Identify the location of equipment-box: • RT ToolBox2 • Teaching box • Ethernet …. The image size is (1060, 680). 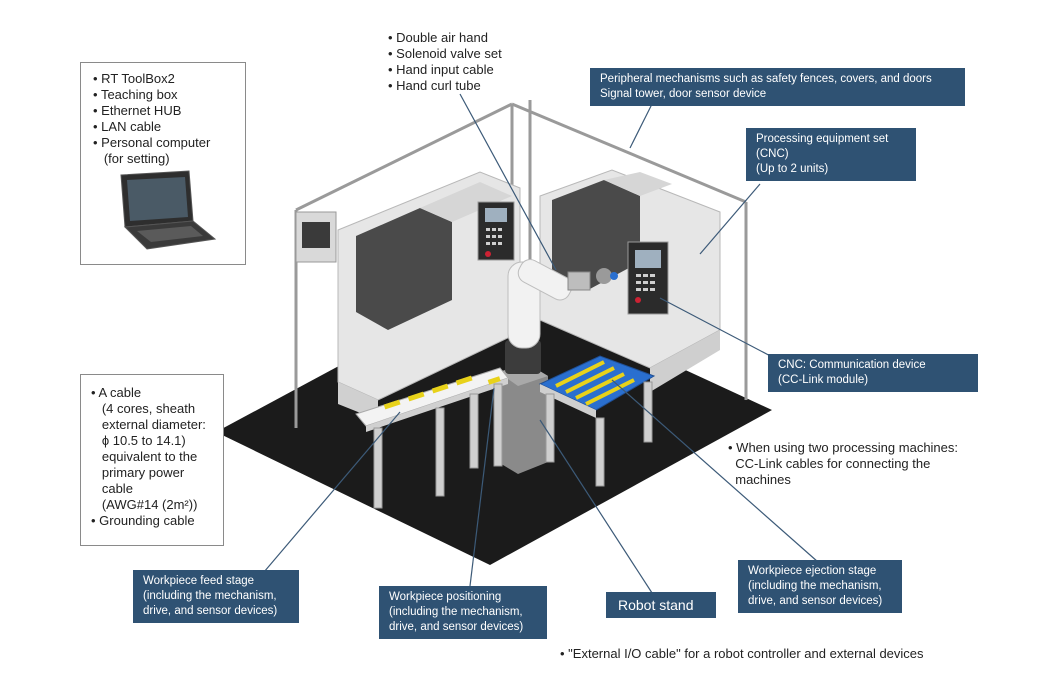
(163, 163).